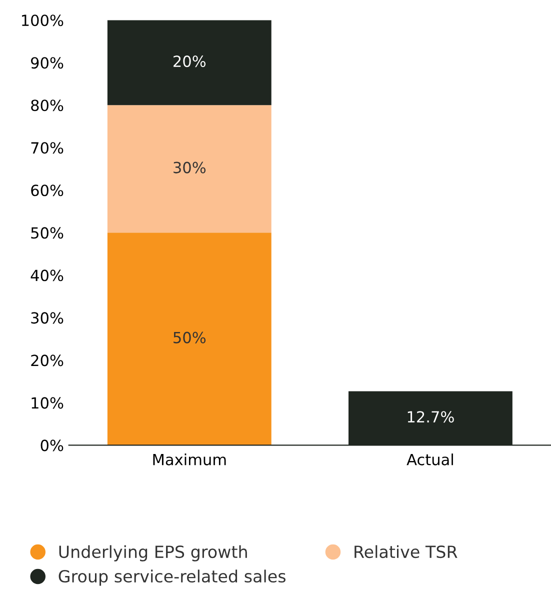 The height and width of the screenshot is (592, 551). I want to click on data-label: 20%, so click(190, 62).